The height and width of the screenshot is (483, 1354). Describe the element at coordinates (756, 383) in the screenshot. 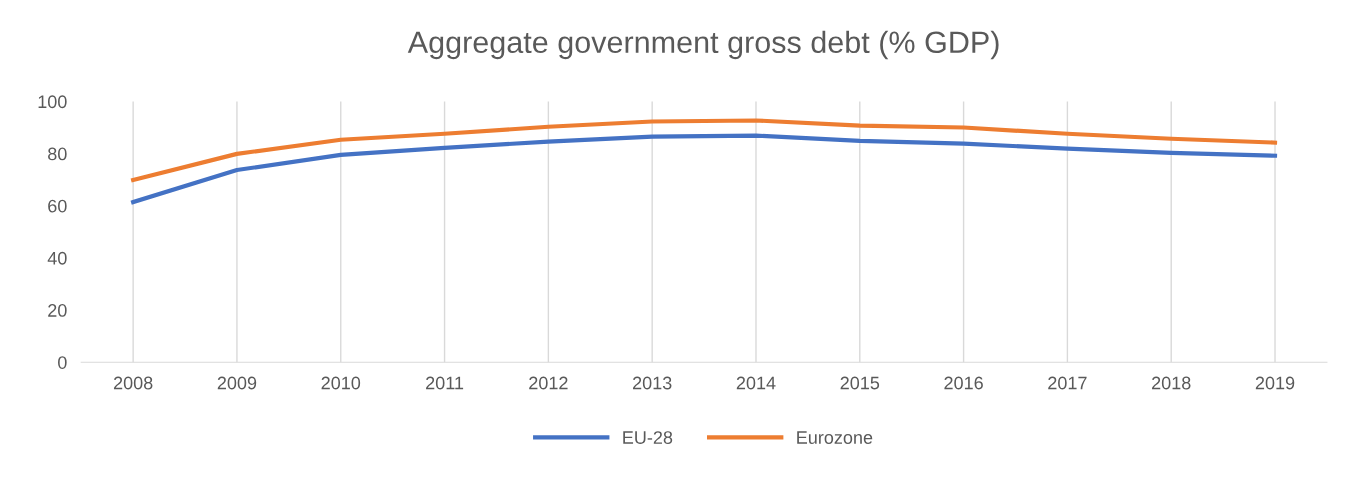

I see `x-tick-label: 2014` at that location.